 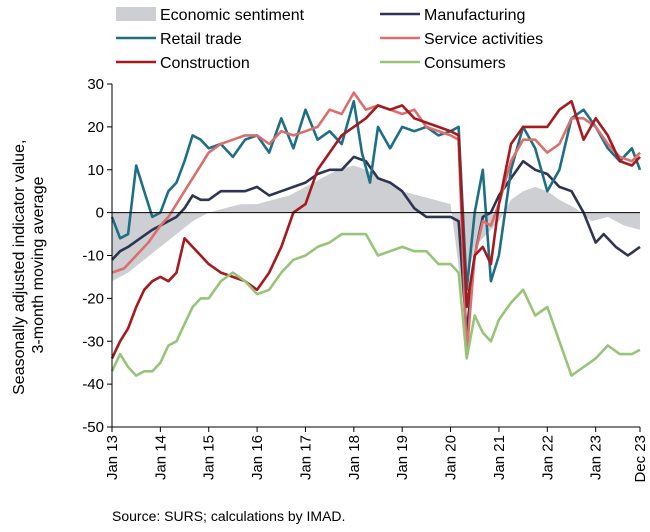 I want to click on x-tick-label: Jan 17, so click(x=305, y=457).